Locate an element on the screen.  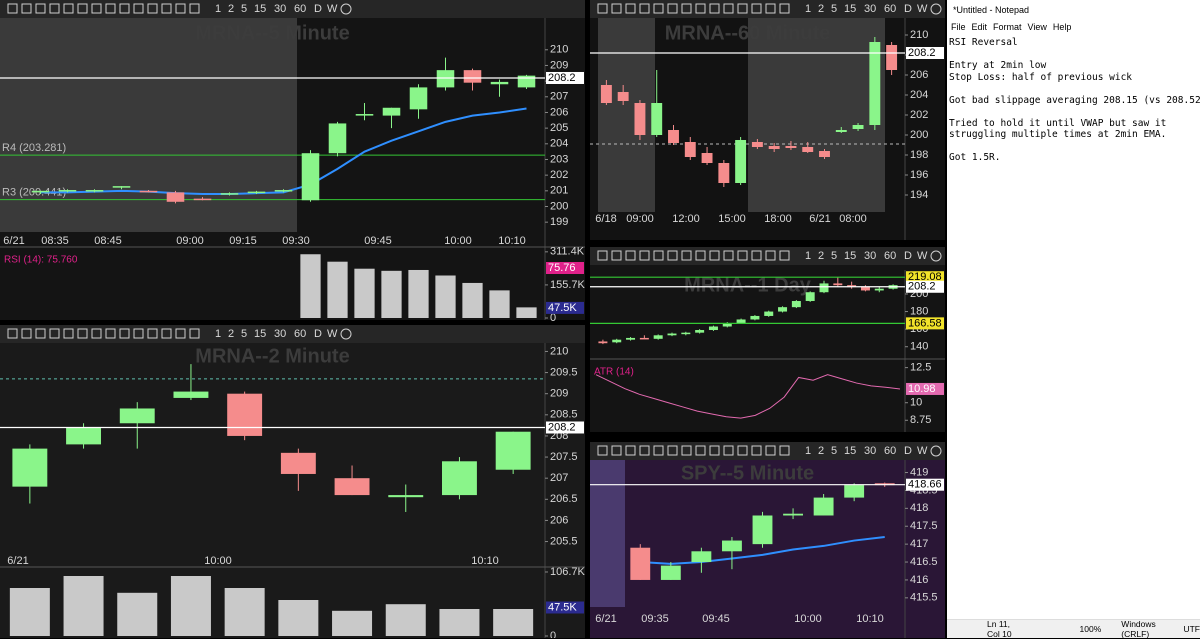
chart-title: SPY--5 Minute is located at coordinates (747, 473).